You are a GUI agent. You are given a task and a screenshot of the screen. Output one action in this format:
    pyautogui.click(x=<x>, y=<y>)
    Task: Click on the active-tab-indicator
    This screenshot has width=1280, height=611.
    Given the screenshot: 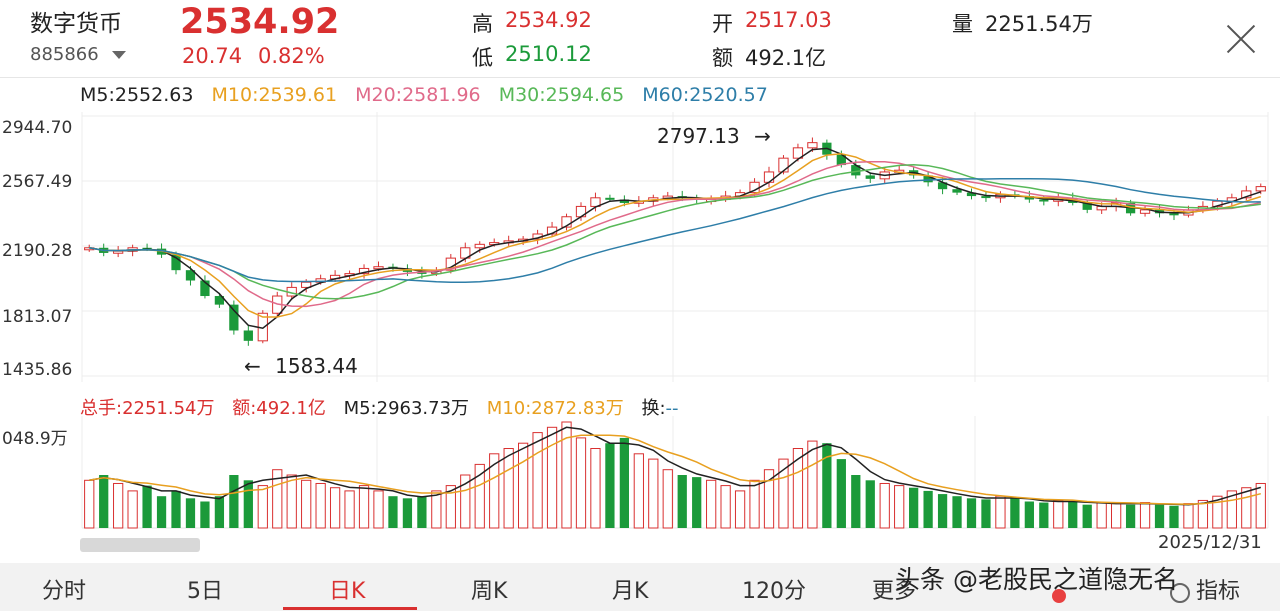 What is the action you would take?
    pyautogui.click(x=350, y=608)
    